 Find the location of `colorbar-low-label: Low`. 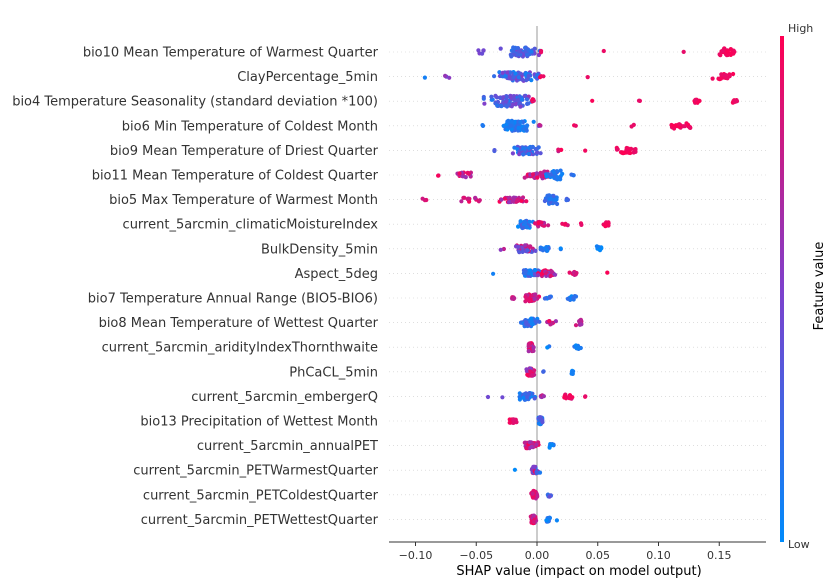

colorbar-low-label: Low is located at coordinates (799, 544).